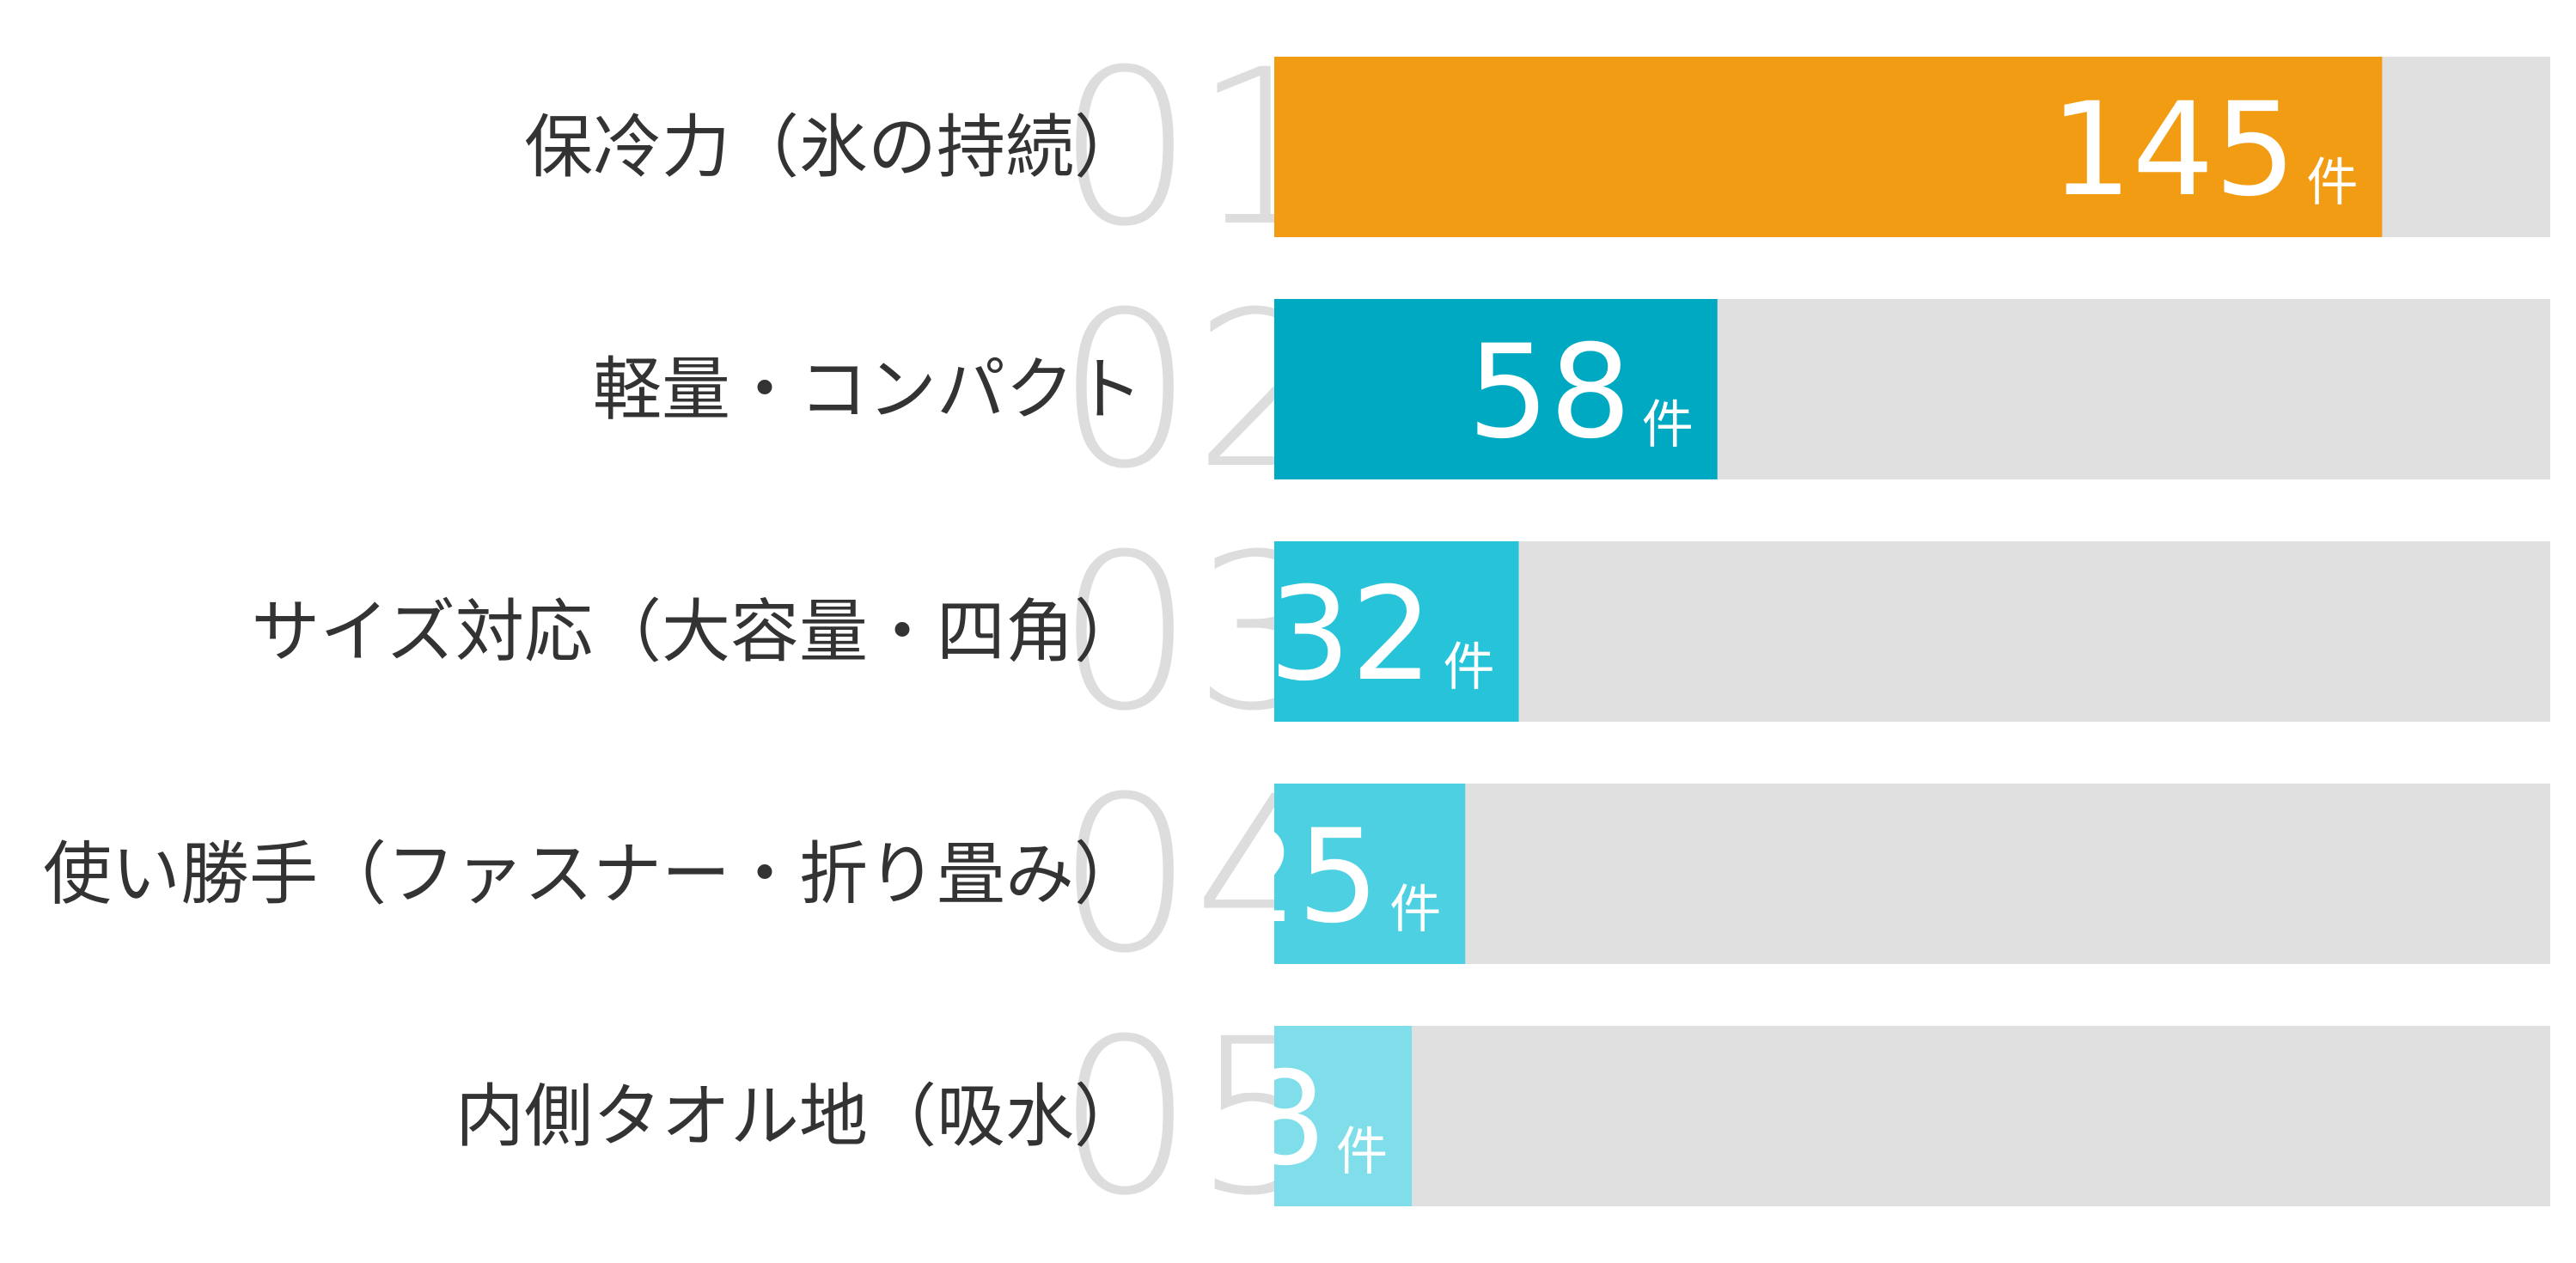 Image resolution: width=2576 pixels, height=1263 pixels. Describe the element at coordinates (799, 1116) in the screenshot. I see `category-label-5: 内側タオル地（吸水）` at that location.